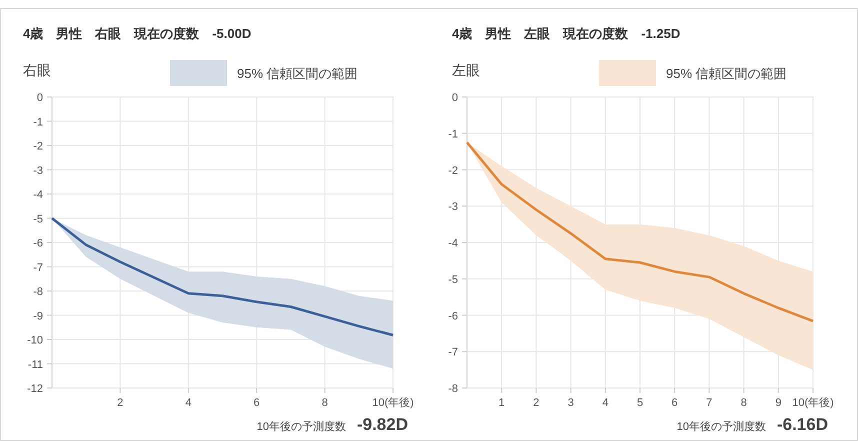 This screenshot has height=441, width=858. What do you see at coordinates (752, 424) in the screenshot?
I see `text: 10年後の予測度数 -6.16D` at bounding box center [752, 424].